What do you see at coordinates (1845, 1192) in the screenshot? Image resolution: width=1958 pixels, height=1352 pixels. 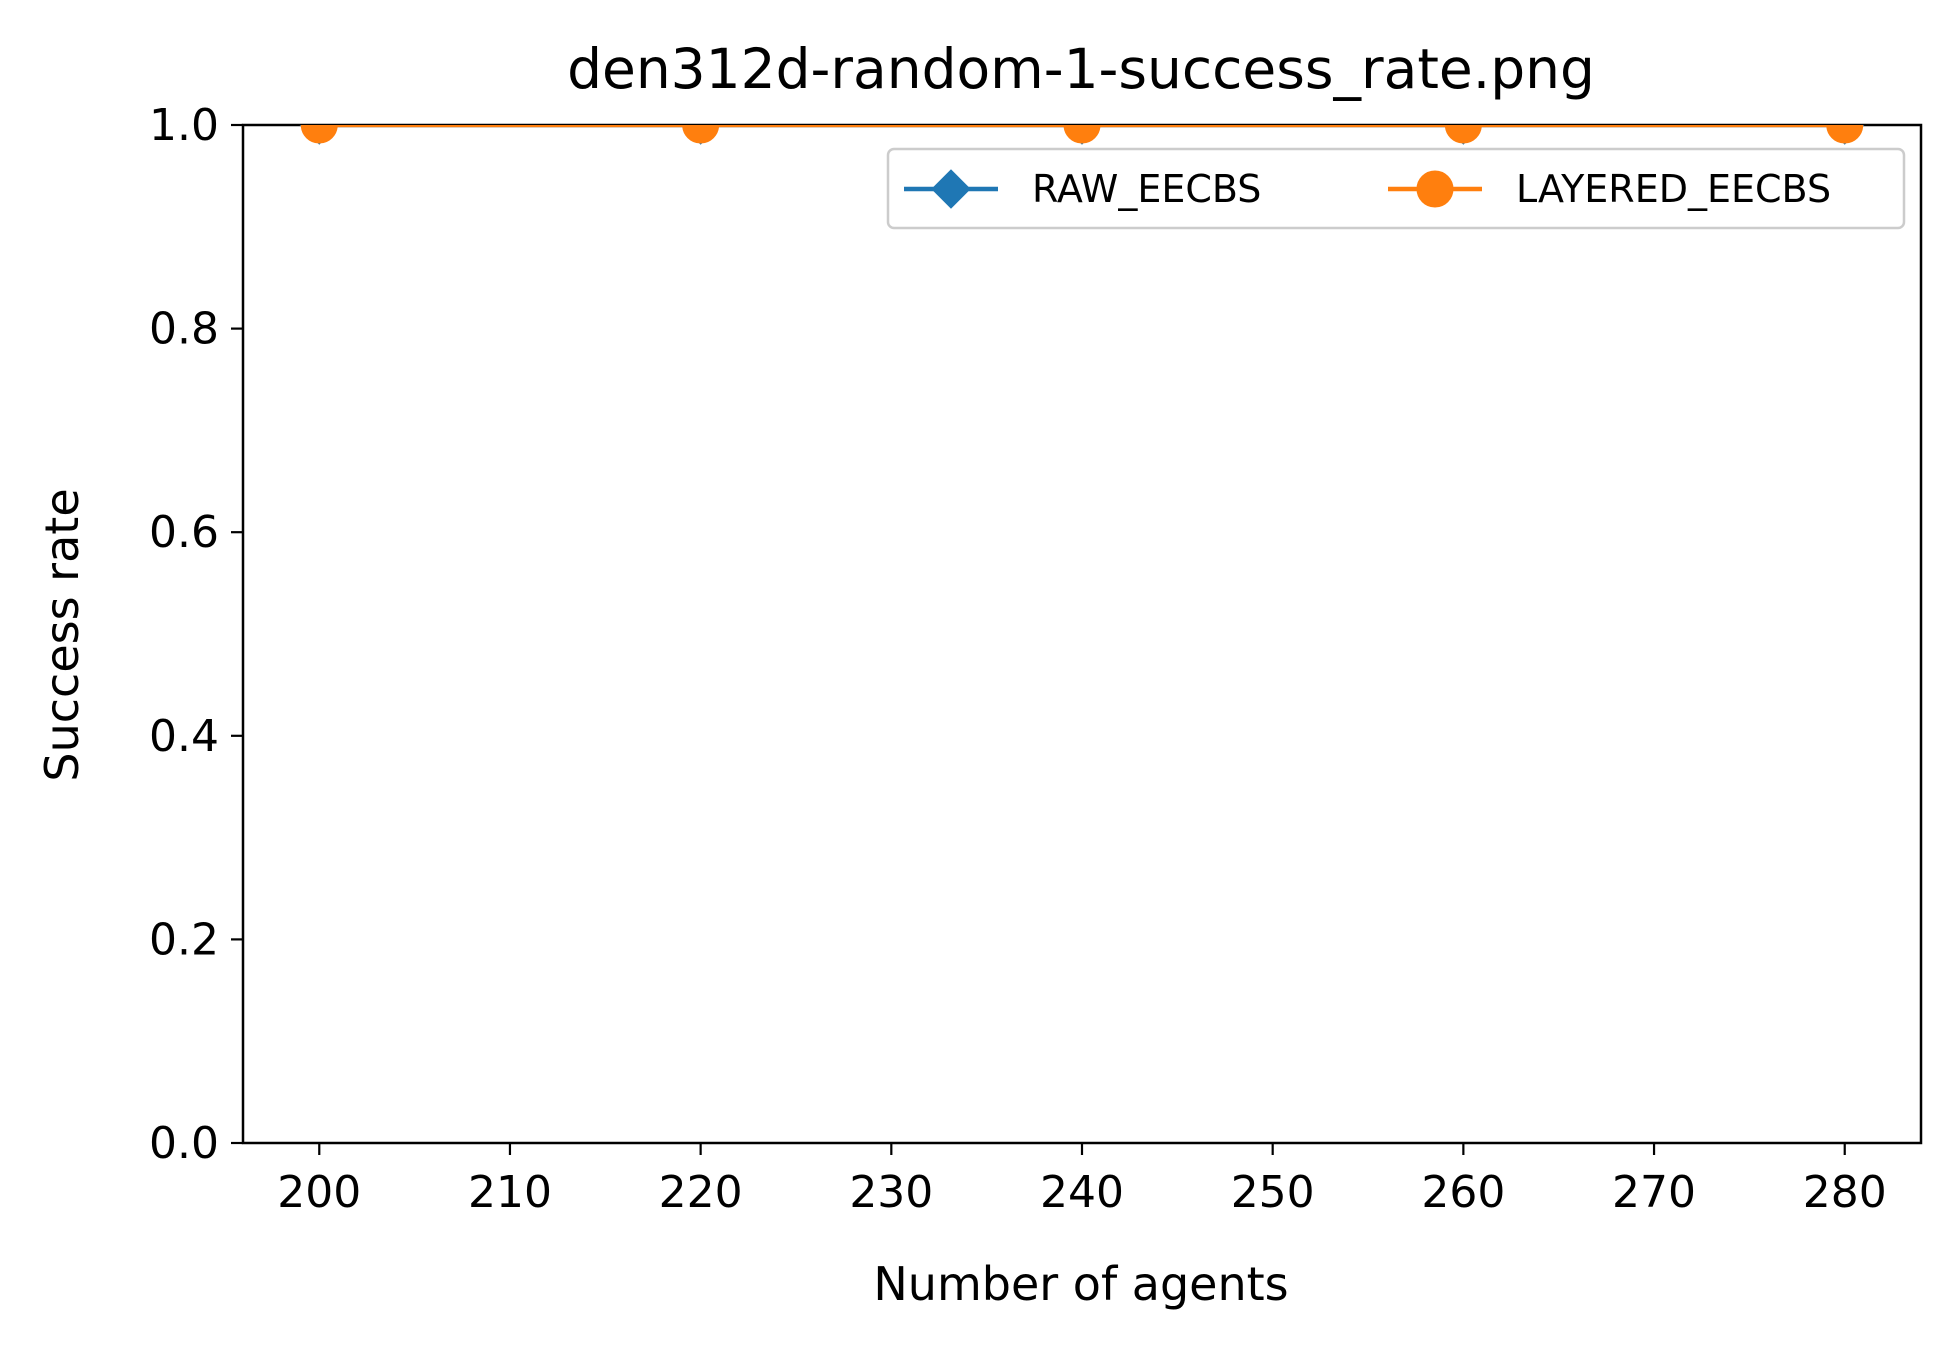 I see `x-tick-label: 280` at bounding box center [1845, 1192].